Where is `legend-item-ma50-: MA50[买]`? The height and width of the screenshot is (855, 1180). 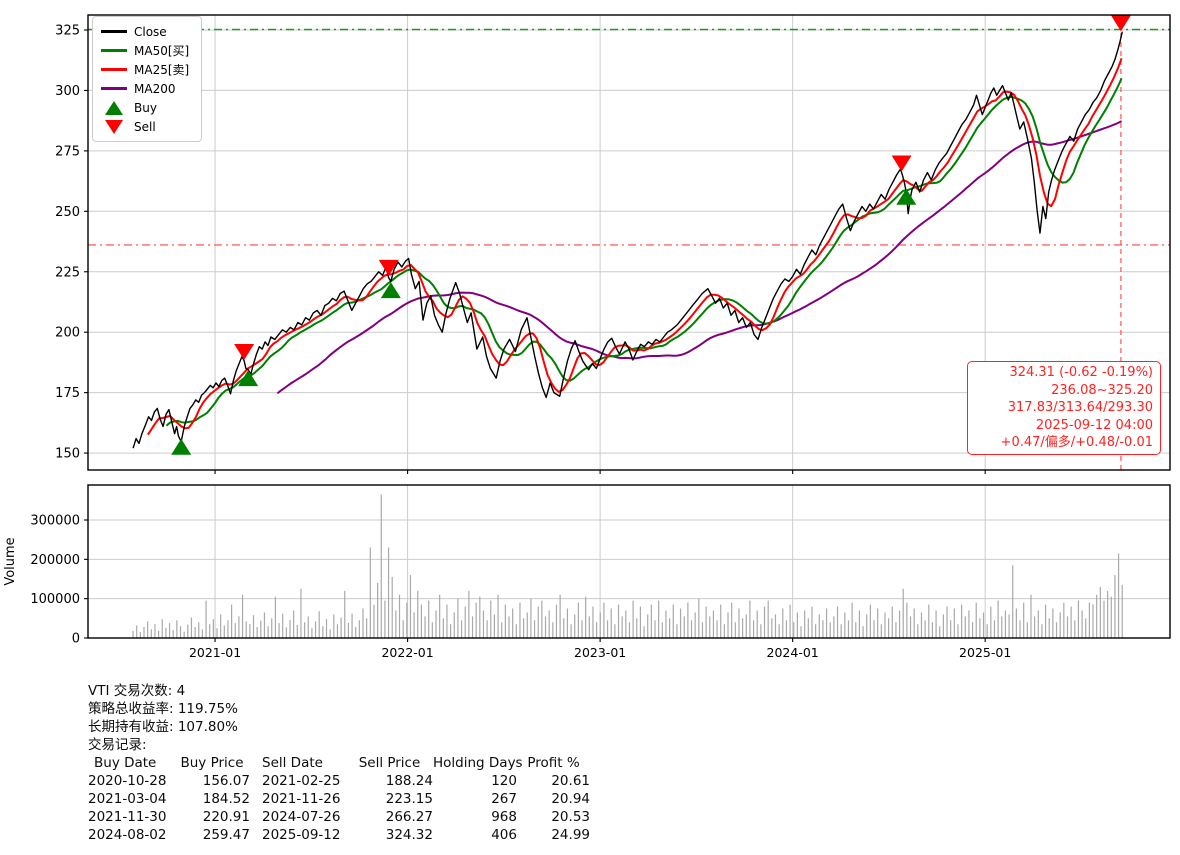
legend-item-ma50-: MA50[买] is located at coordinates (145, 50).